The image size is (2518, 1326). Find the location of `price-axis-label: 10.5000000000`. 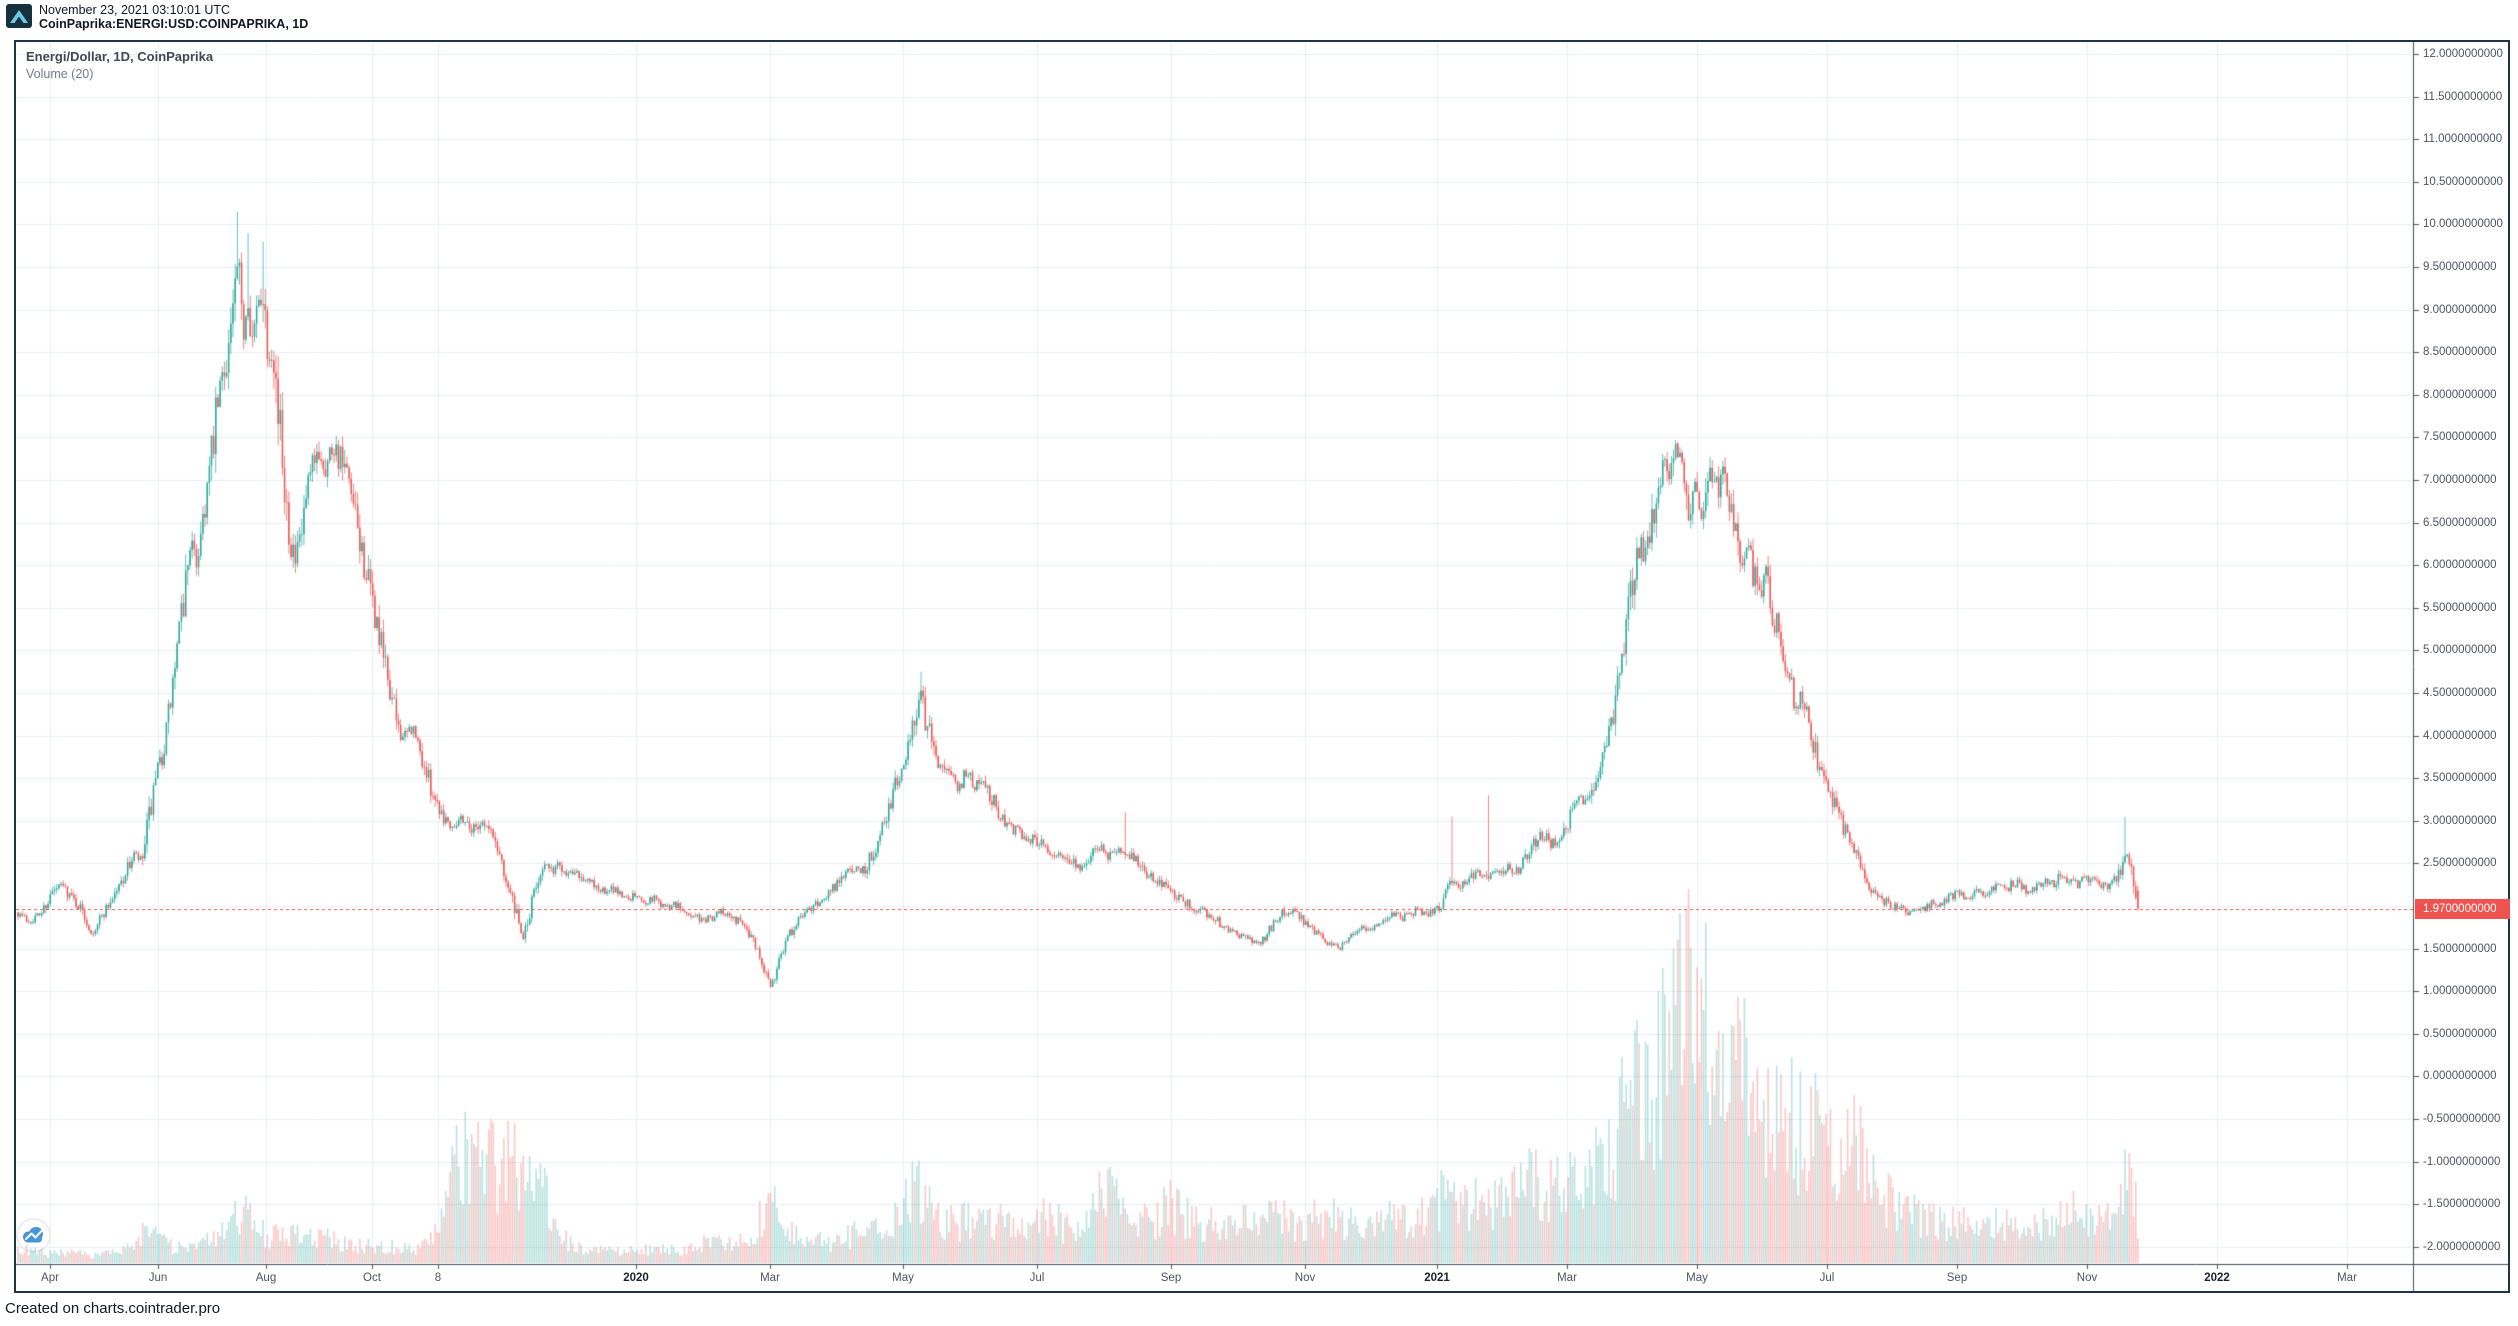

price-axis-label: 10.5000000000 is located at coordinates (2463, 181).